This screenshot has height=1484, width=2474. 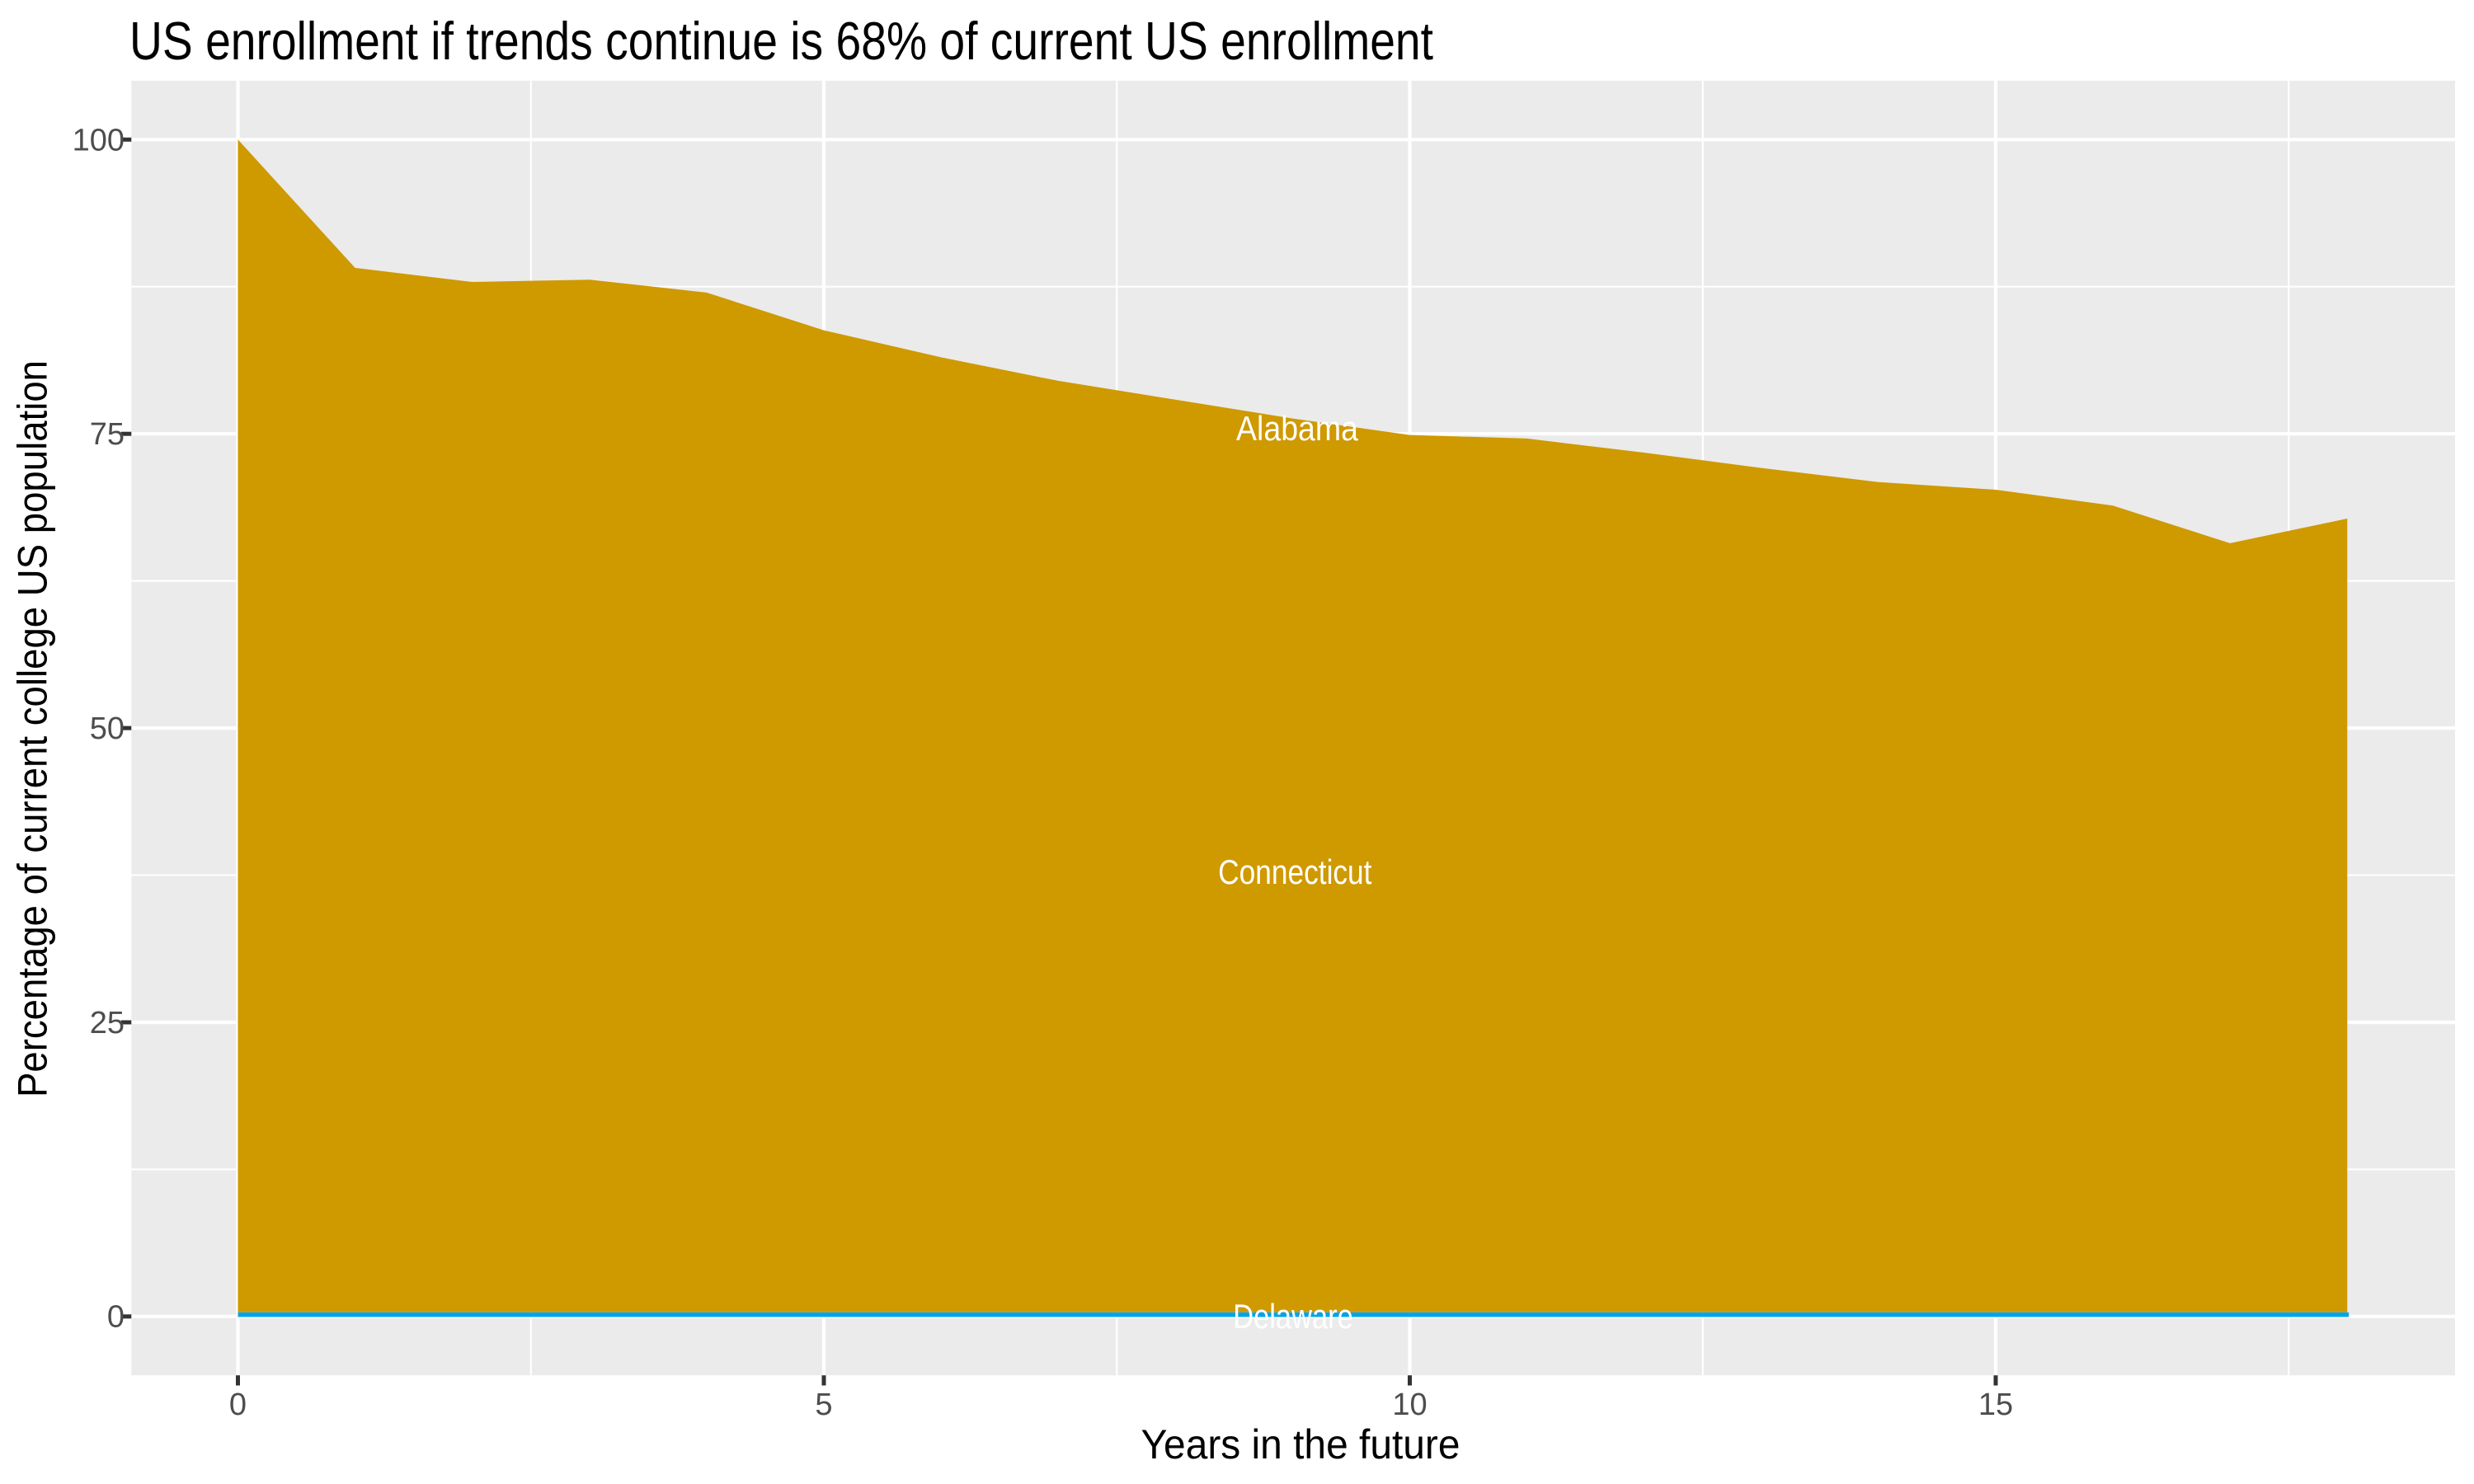 I want to click on svg-text: Connecticut, so click(x=1295, y=871).